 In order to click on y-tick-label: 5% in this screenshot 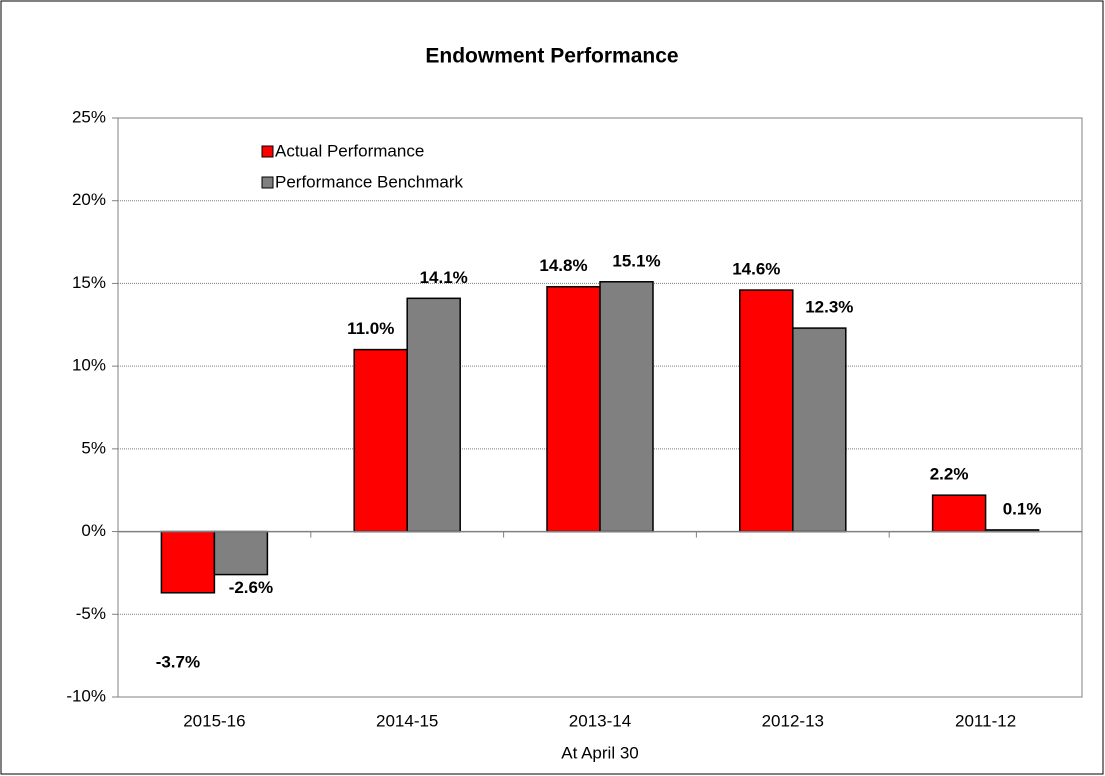, I will do `click(93, 447)`.